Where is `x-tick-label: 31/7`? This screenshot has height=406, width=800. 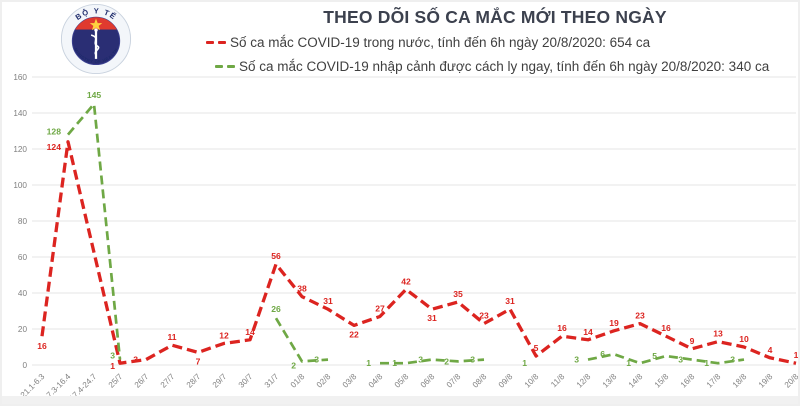
x-tick-label: 31/7 is located at coordinates (272, 381).